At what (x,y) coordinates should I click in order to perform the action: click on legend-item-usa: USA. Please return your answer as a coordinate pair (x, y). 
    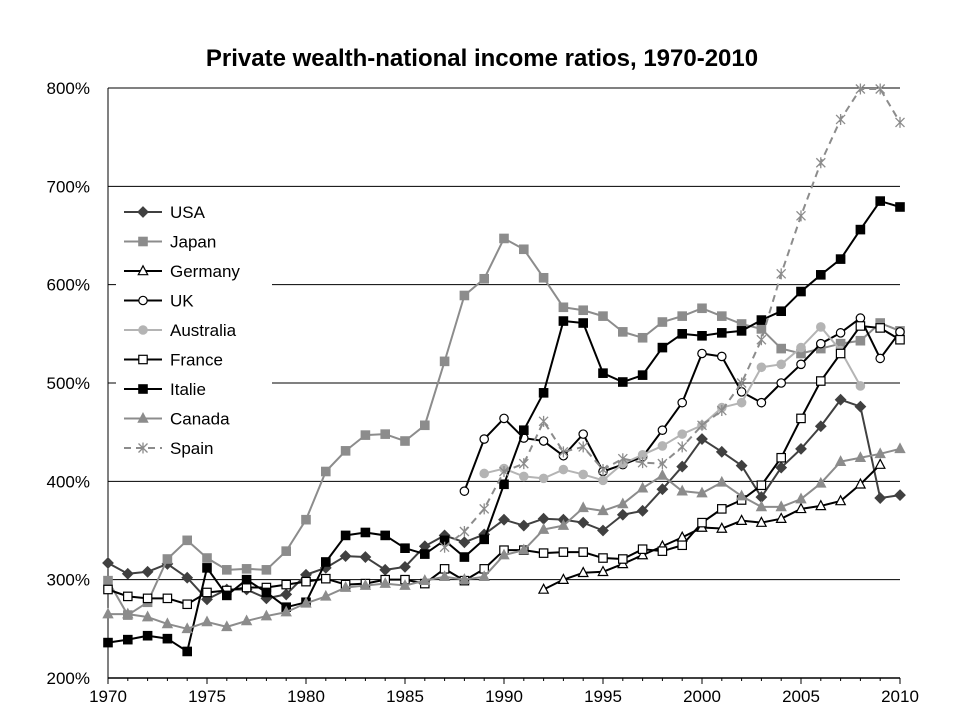
    Looking at the image, I should click on (165, 212).